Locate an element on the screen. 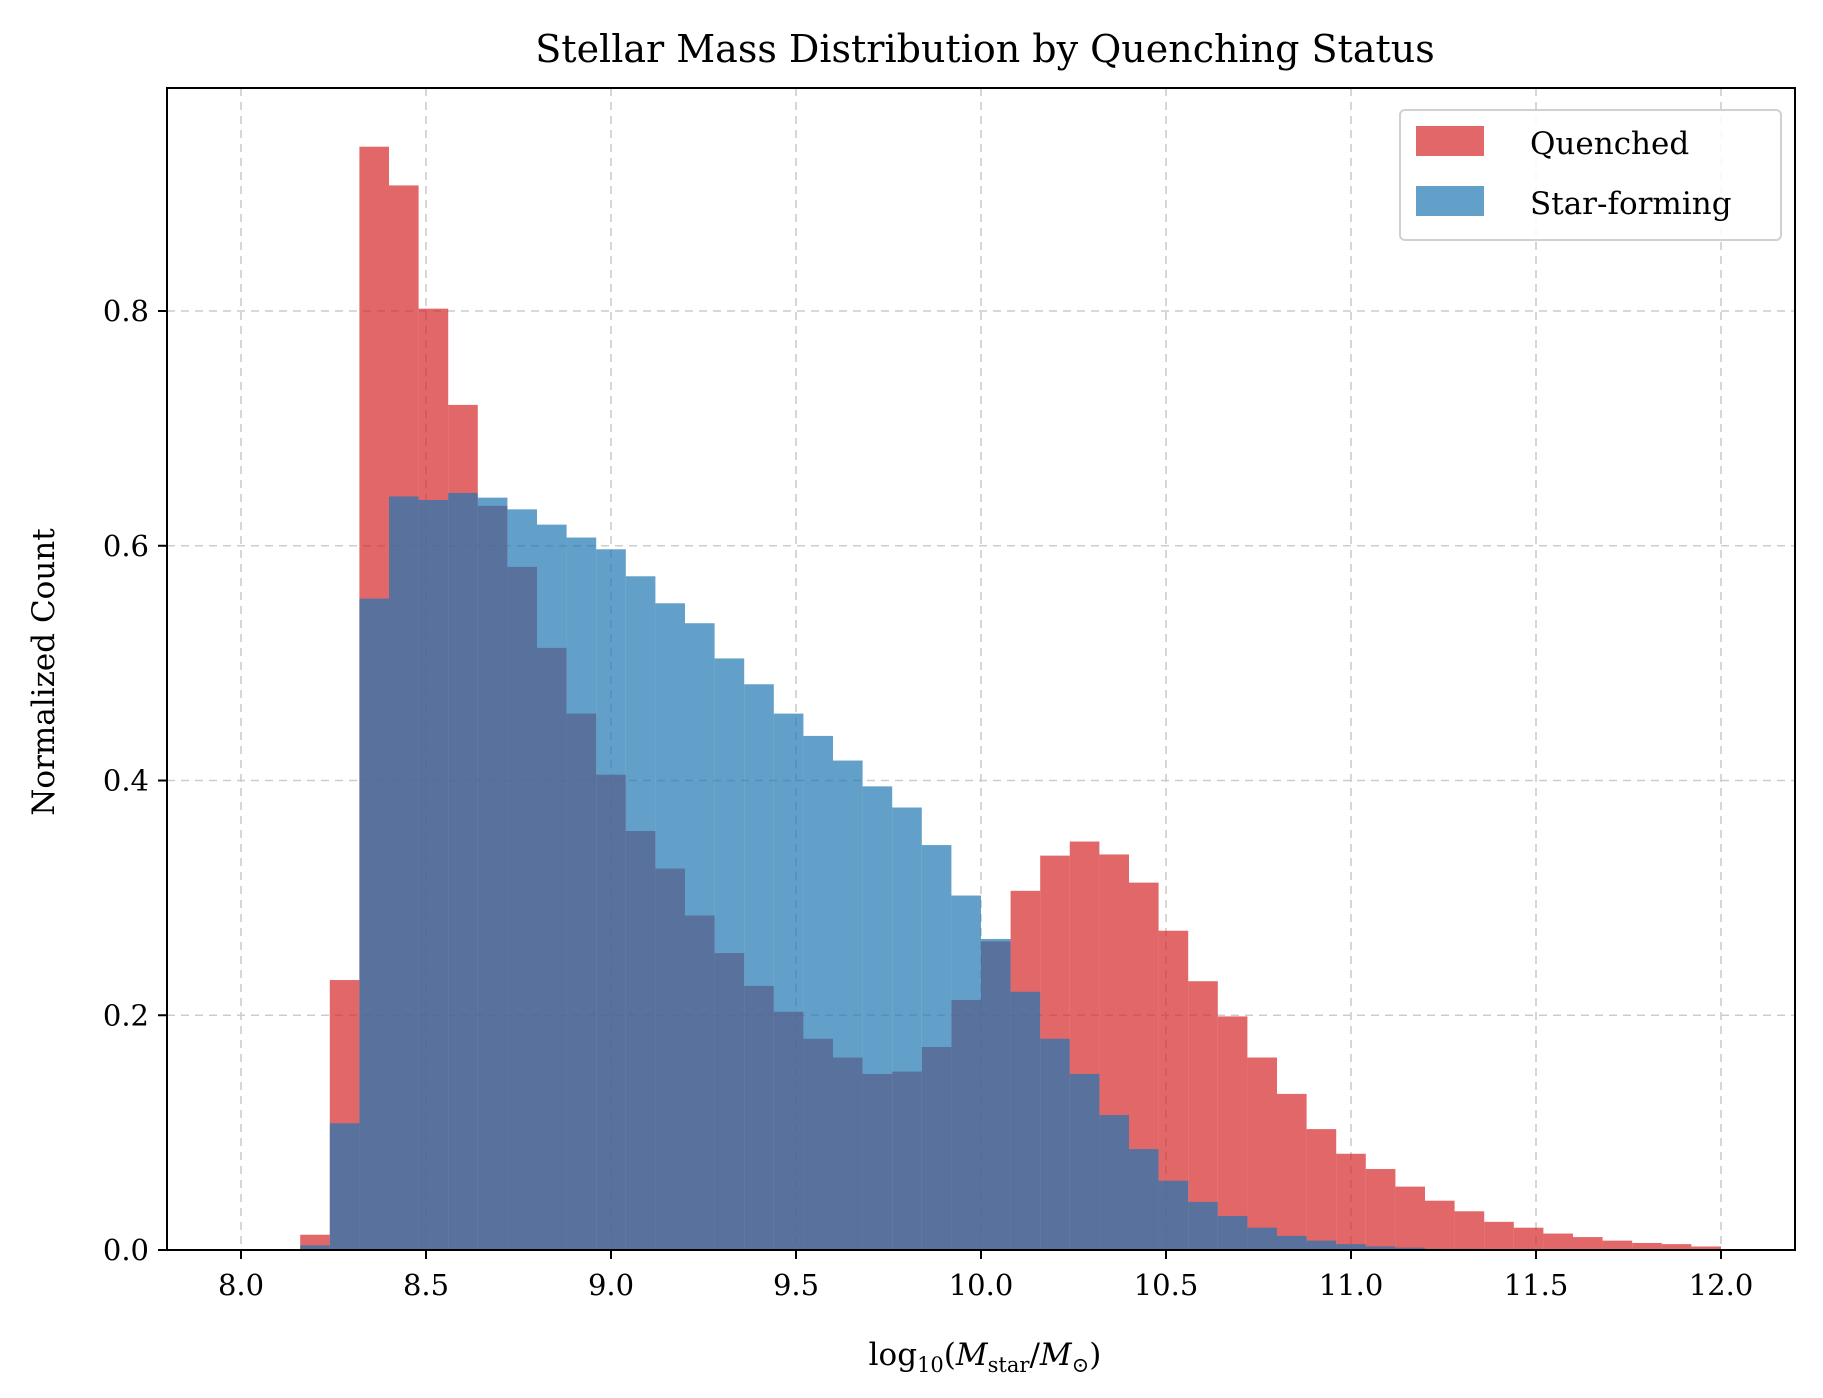 The image size is (1823, 1398). x-axis-label: log10(Mstar/M⊙) is located at coordinates (985, 1357).